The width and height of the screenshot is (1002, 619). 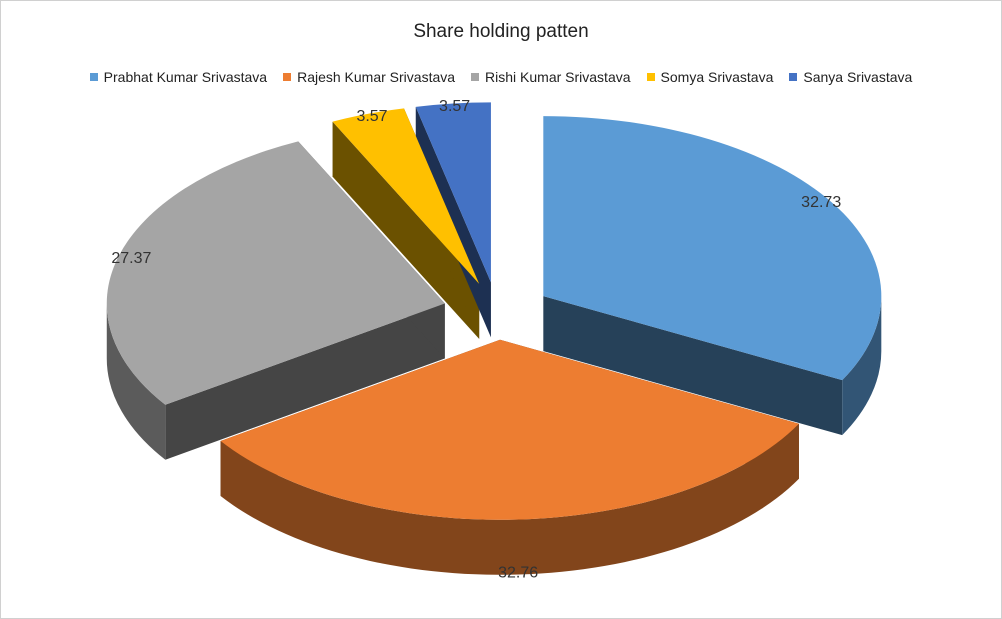 I want to click on data-label: 32.73, so click(x=821, y=202).